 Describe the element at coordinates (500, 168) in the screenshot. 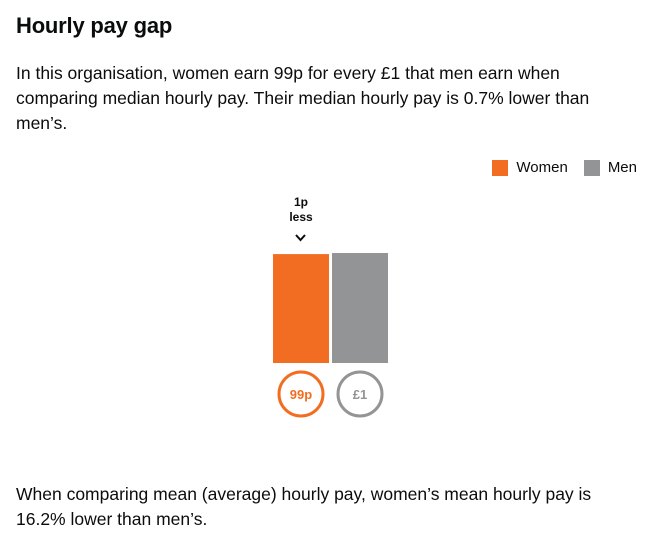

I see `legend-swatch-women` at that location.